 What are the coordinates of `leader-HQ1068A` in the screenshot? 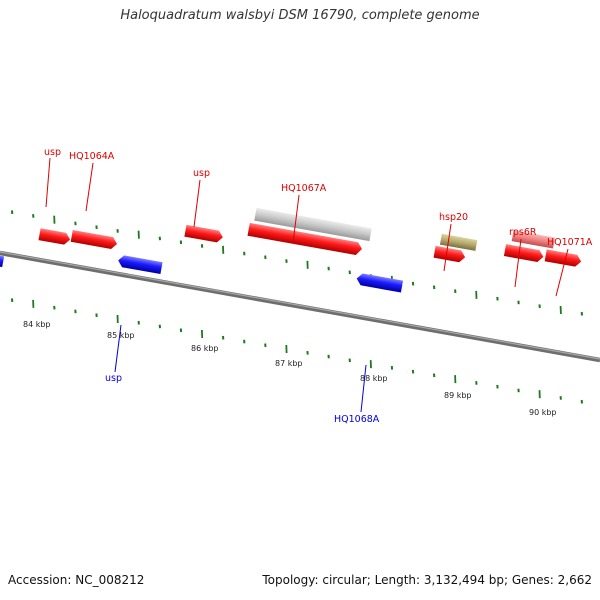 It's located at (363, 388).